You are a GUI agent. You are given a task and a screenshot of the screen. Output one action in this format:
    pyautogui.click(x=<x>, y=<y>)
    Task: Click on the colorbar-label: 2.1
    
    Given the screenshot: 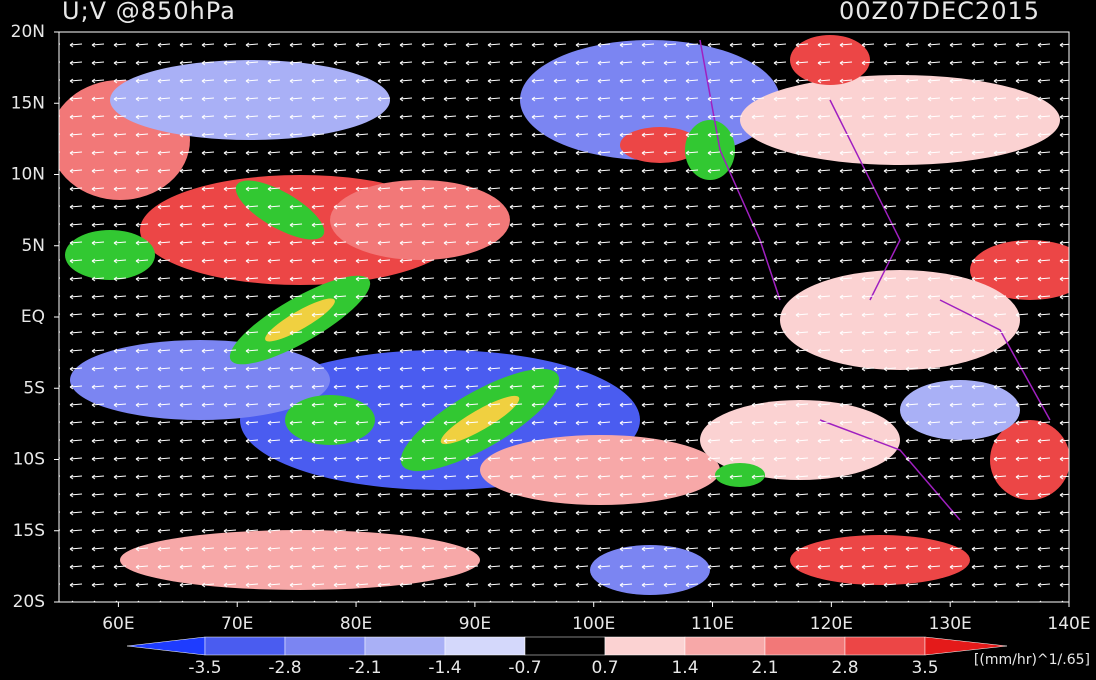 What is the action you would take?
    pyautogui.click(x=764, y=668)
    